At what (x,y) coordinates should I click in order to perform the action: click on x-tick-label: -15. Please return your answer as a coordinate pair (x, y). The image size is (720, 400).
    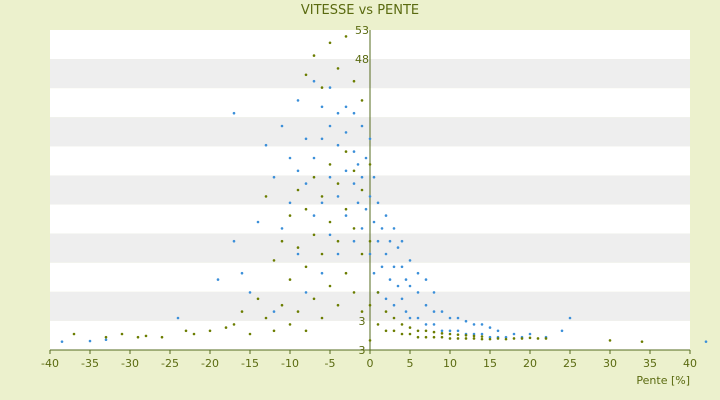
    Looking at the image, I should click on (250, 363).